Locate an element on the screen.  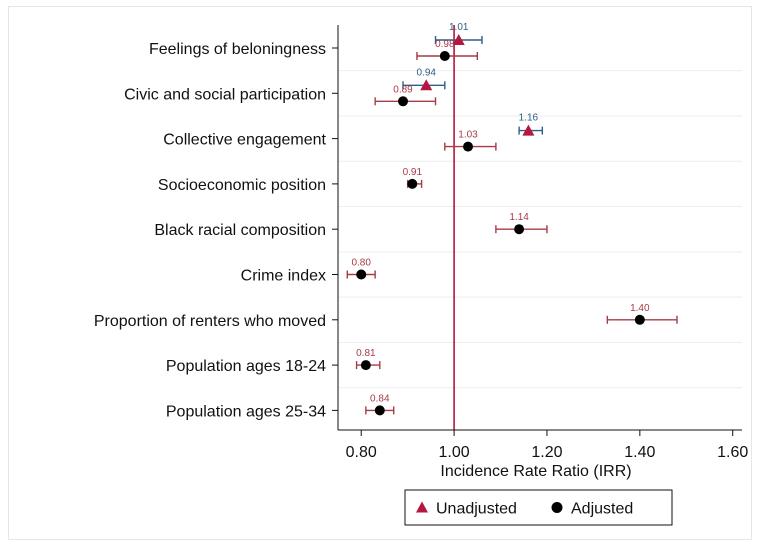
adjusted-data-label: 1.14 is located at coordinates (519, 217).